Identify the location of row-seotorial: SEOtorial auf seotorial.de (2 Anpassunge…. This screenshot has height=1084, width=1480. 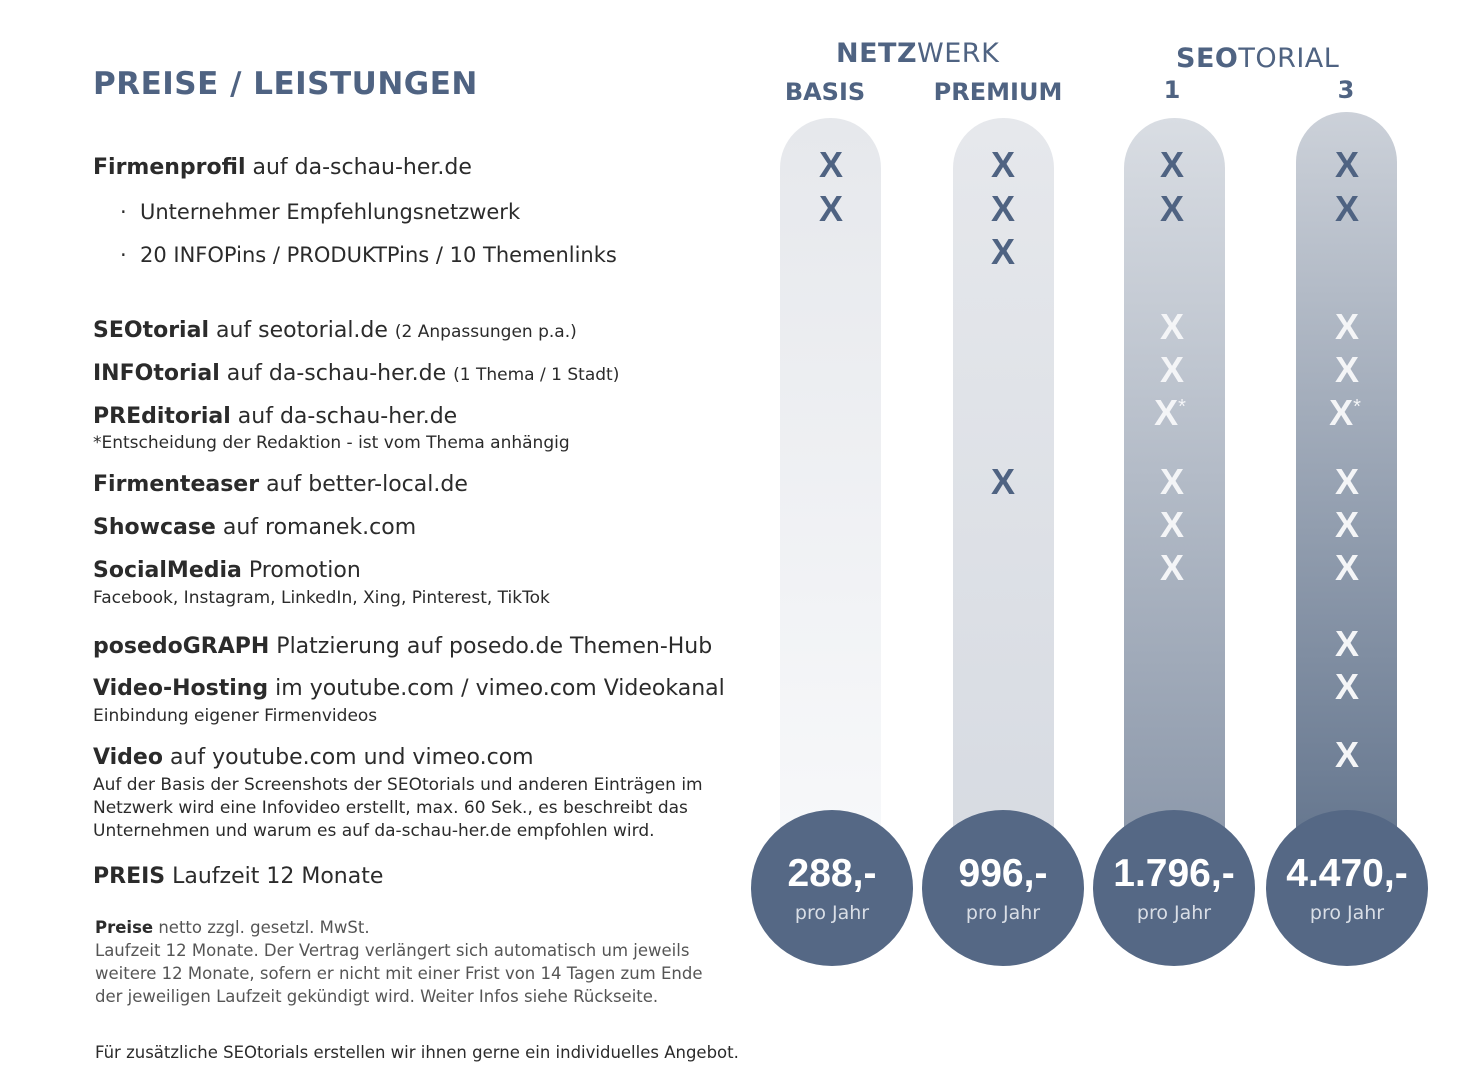
(335, 330).